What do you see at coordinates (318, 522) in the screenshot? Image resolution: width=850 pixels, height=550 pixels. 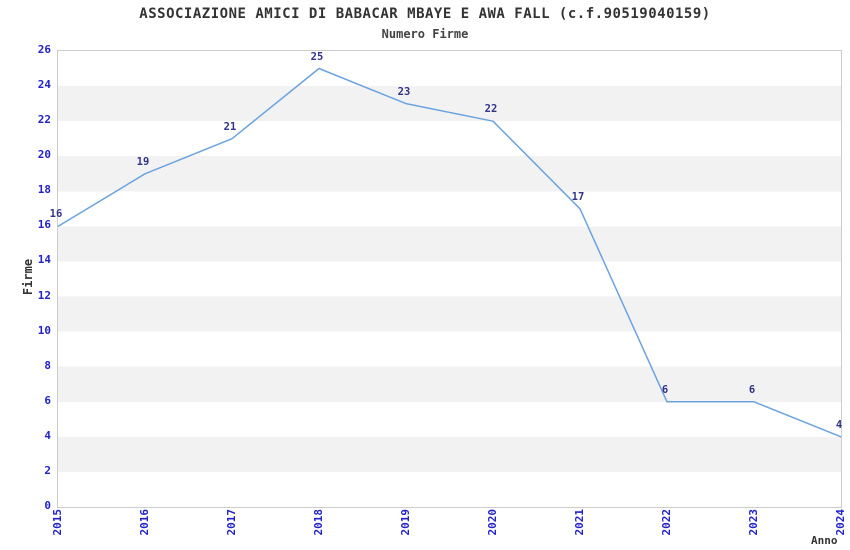 I see `x-tick-label: 2018` at bounding box center [318, 522].